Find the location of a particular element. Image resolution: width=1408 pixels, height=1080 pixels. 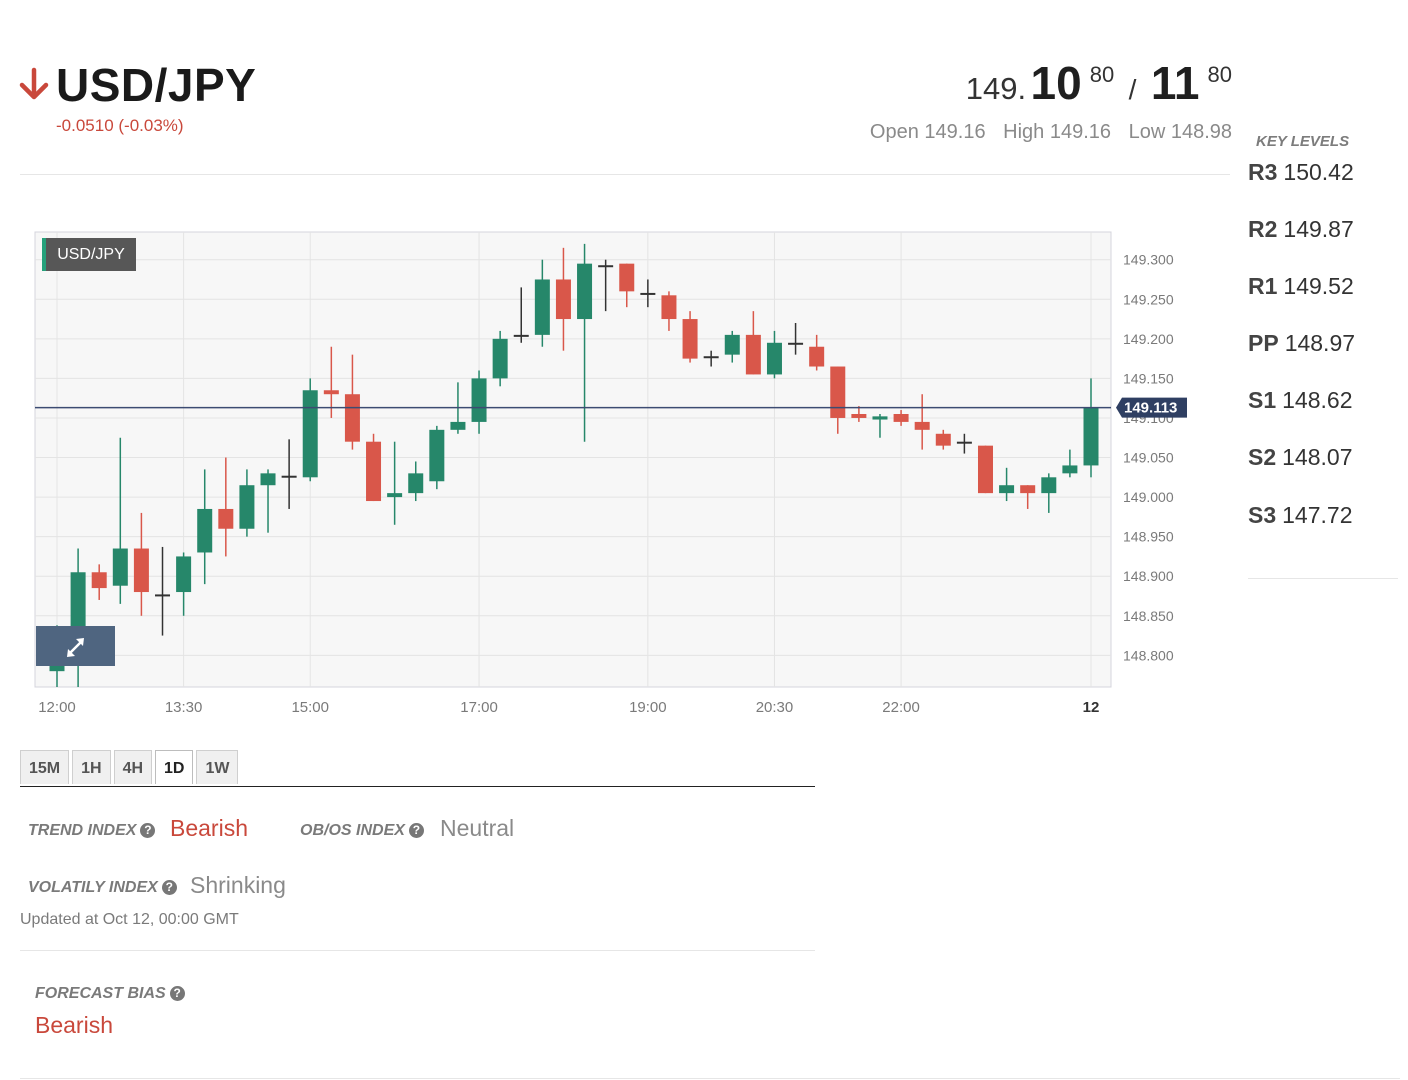

x-tick-label: 22:00 is located at coordinates (901, 707).